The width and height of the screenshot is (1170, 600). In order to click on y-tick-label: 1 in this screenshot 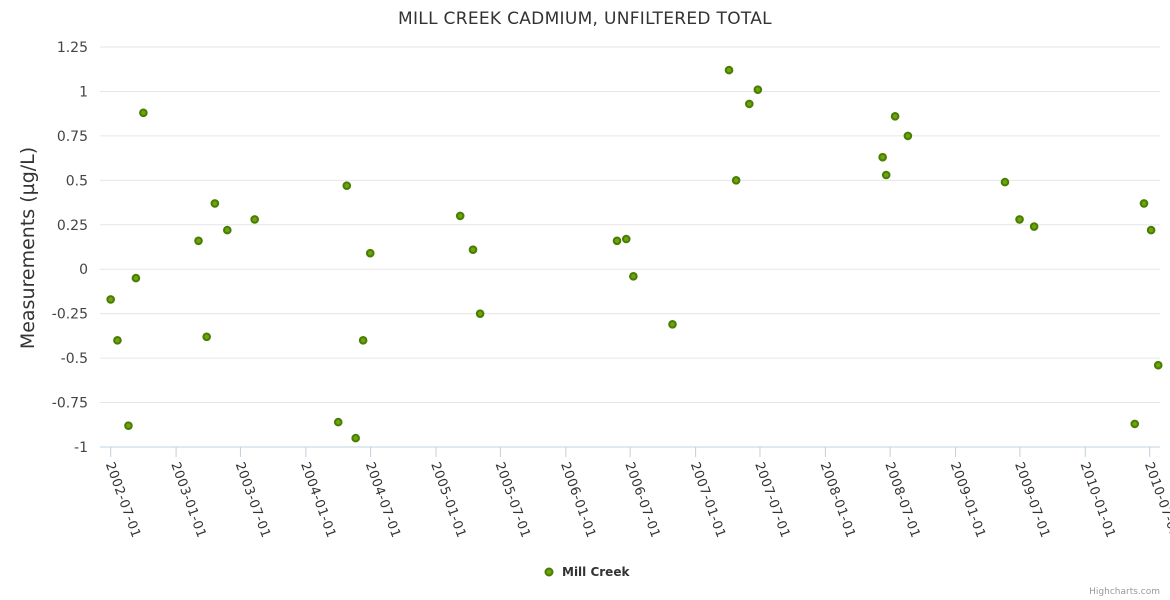, I will do `click(83, 92)`.